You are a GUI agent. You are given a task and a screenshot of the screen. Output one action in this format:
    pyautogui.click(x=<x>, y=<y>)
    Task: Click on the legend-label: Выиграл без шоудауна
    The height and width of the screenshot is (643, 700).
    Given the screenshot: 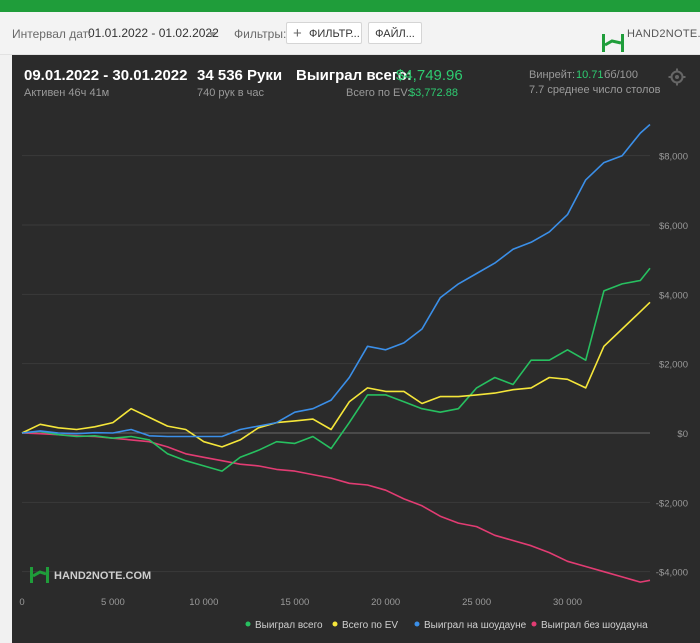 What is the action you would take?
    pyautogui.click(x=594, y=625)
    